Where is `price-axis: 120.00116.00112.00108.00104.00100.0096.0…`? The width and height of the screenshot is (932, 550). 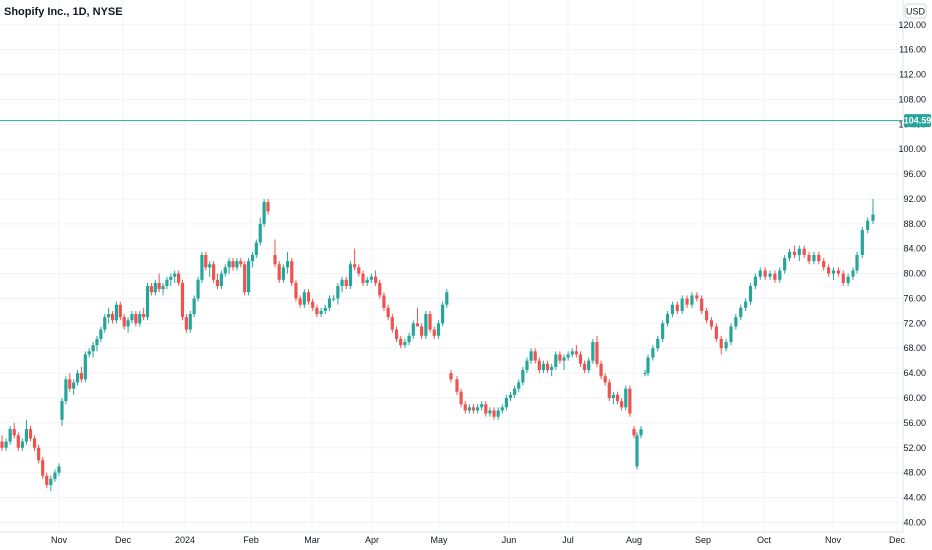 price-axis: 120.00116.00112.00108.00104.00100.0096.0… is located at coordinates (912, 274).